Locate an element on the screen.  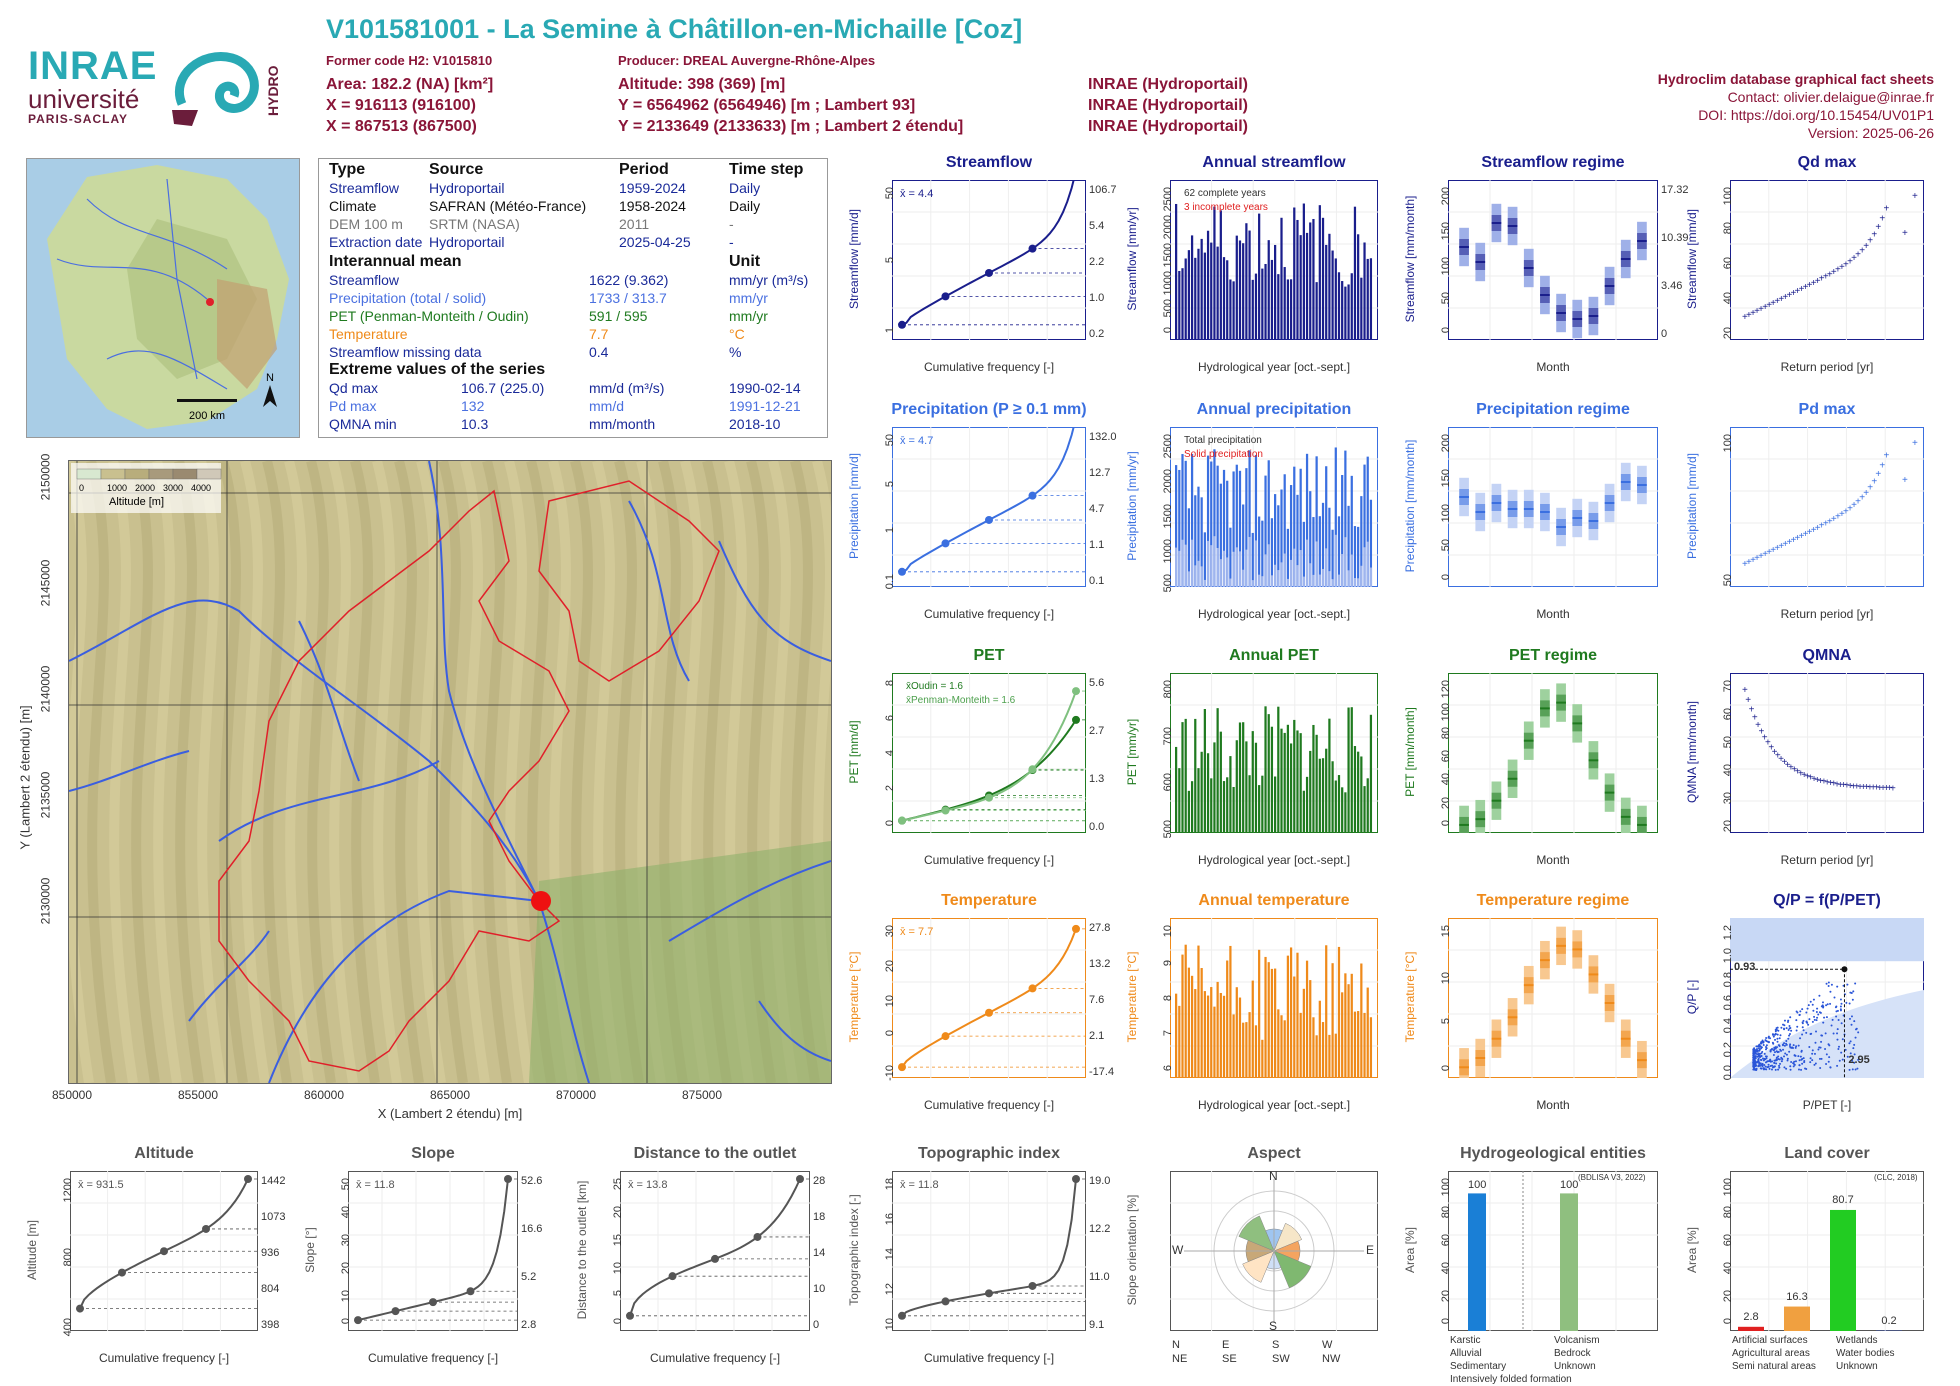
doi-link: DOI: https://doi.org/10.15454/UV01P1 is located at coordinates (1816, 115).